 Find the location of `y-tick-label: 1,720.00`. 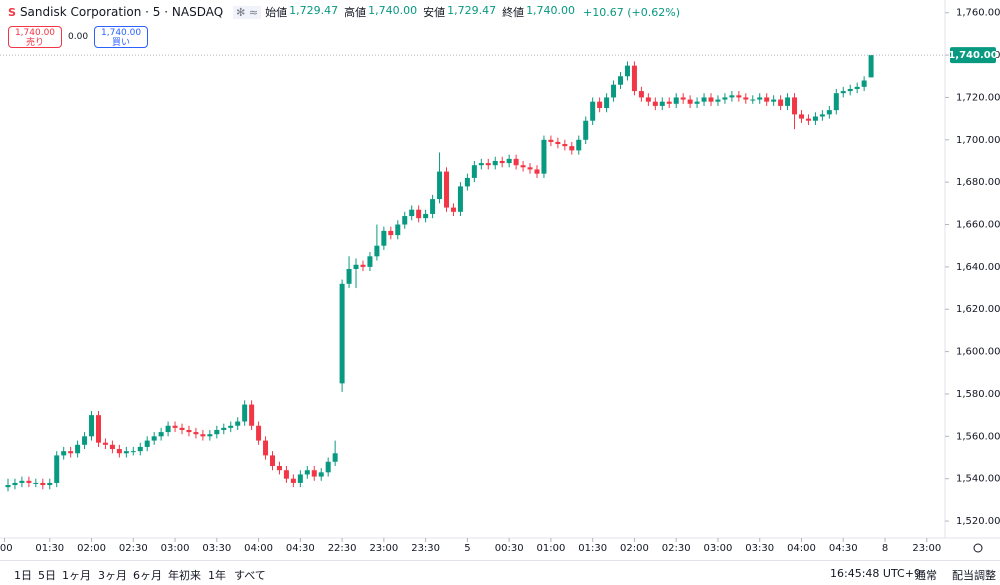

y-tick-label: 1,720.00 is located at coordinates (978, 97).